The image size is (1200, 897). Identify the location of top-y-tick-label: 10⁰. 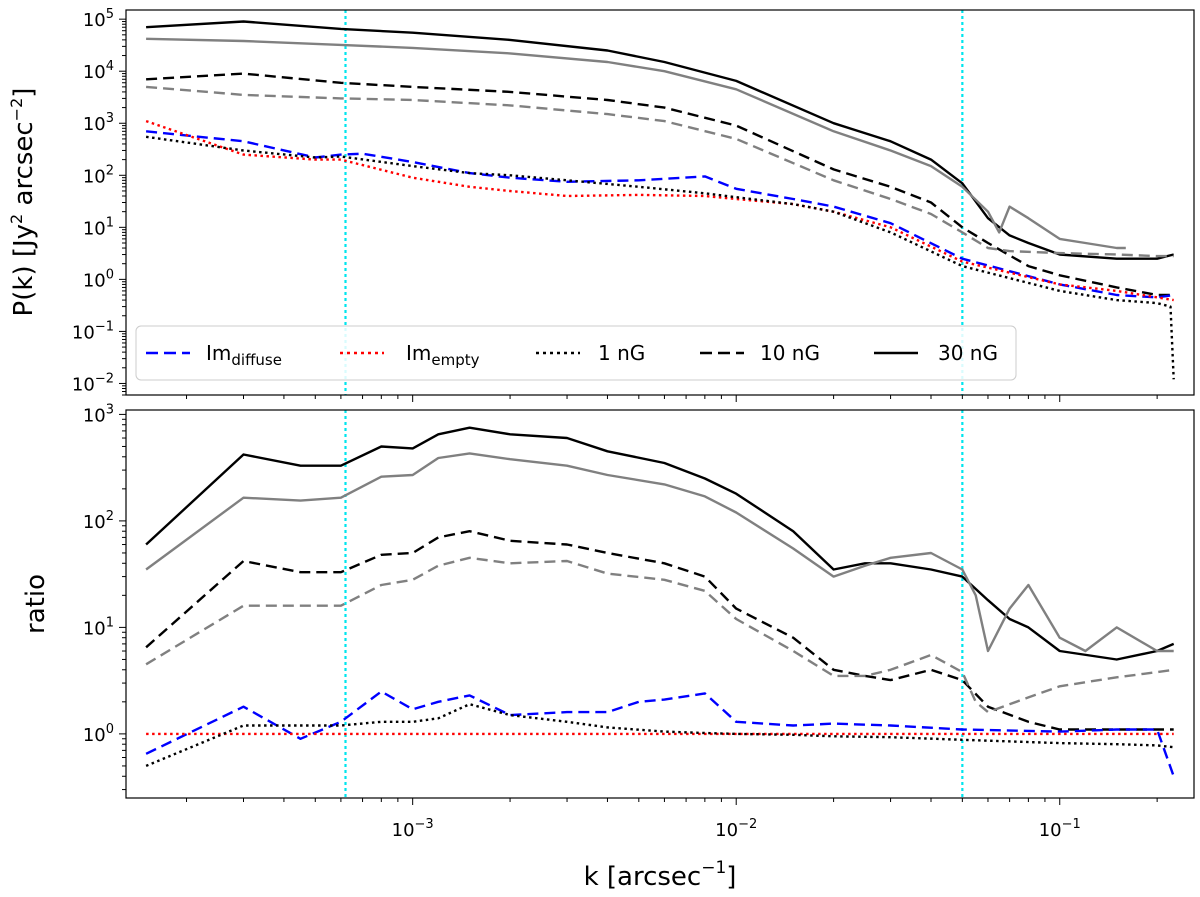
(98, 279).